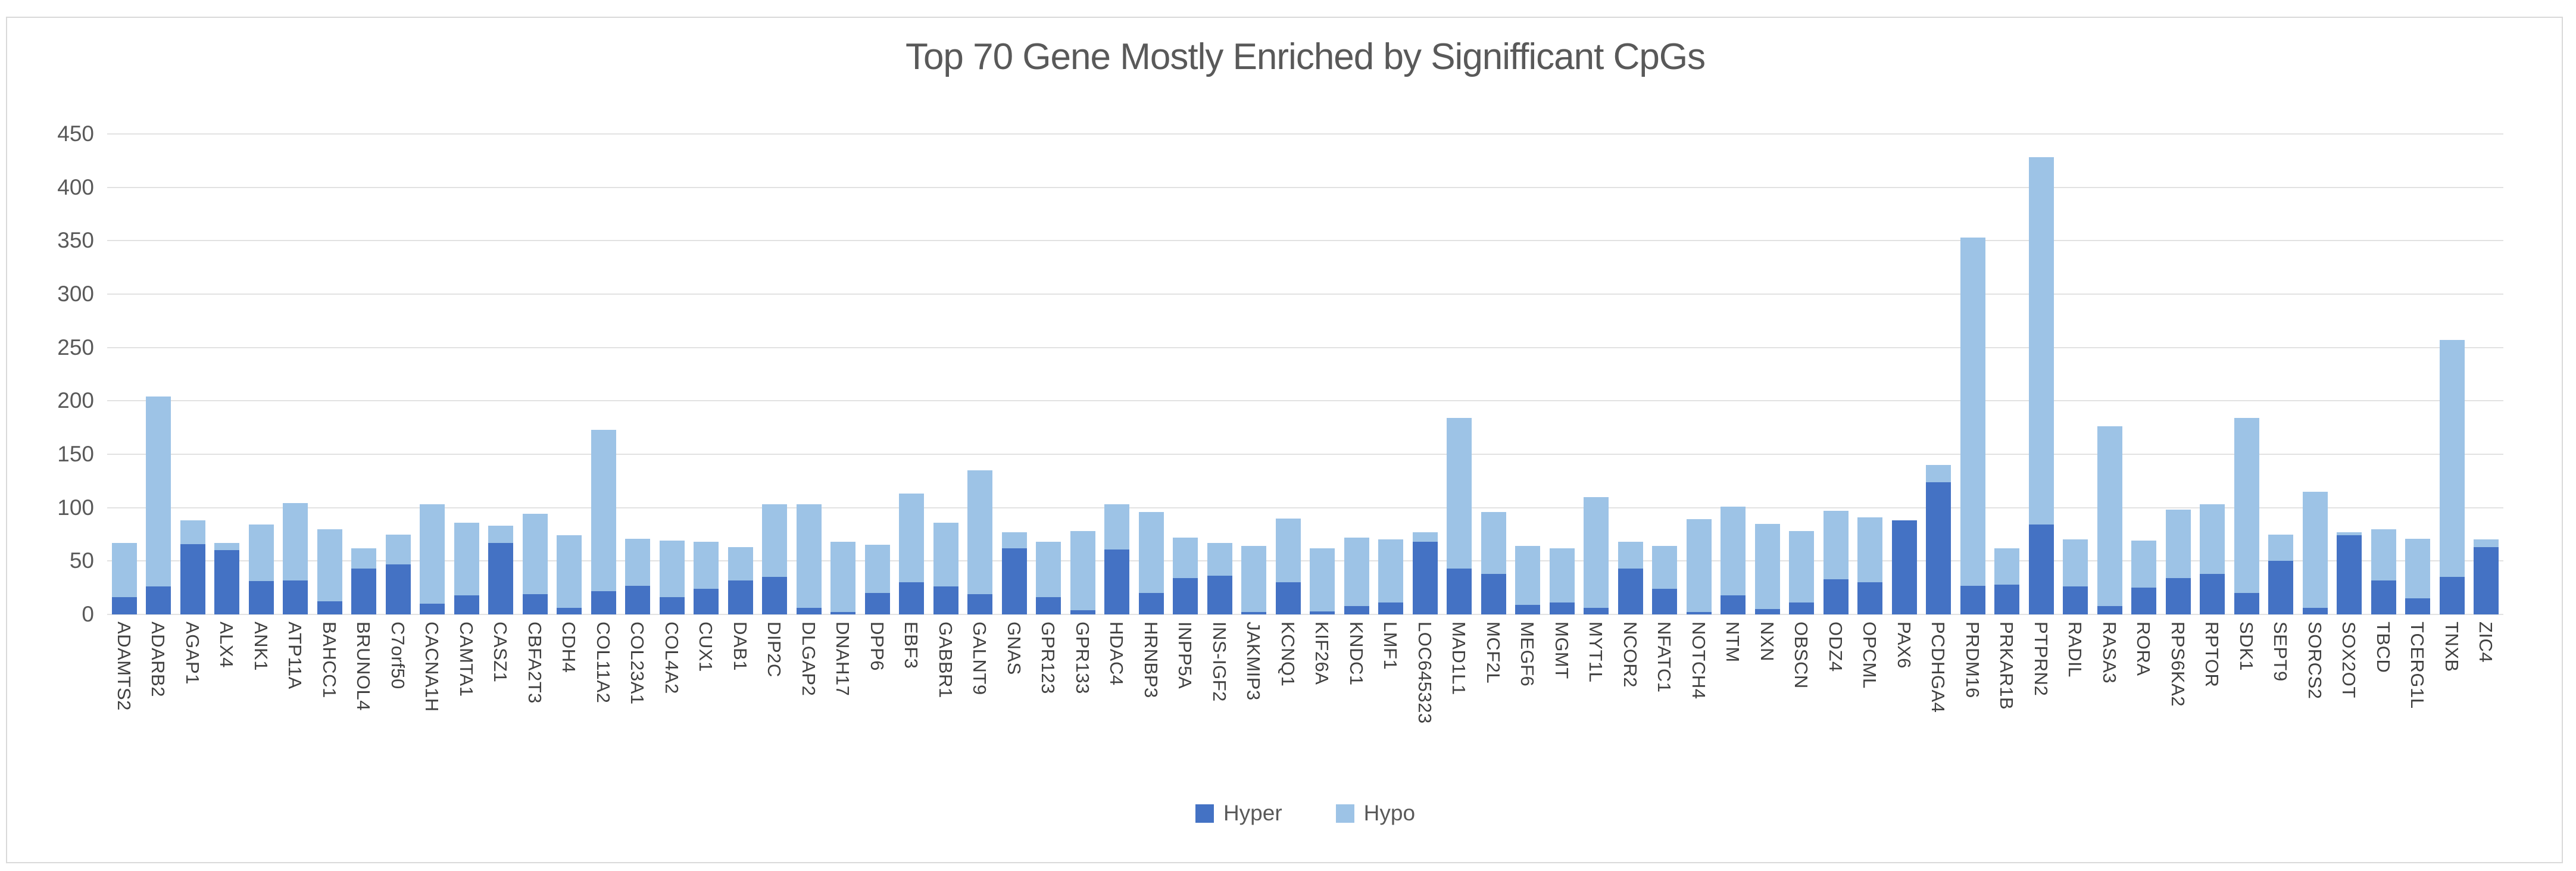  What do you see at coordinates (1938, 539) in the screenshot?
I see `bar-PCDHGA4` at bounding box center [1938, 539].